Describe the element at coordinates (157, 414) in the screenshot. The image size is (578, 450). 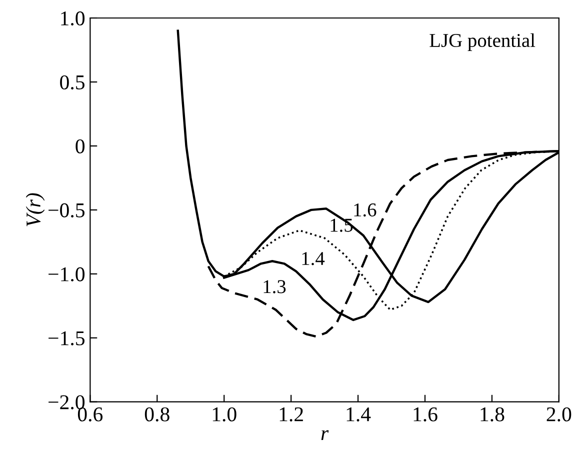
I see `x-tick-label: 0.8` at that location.